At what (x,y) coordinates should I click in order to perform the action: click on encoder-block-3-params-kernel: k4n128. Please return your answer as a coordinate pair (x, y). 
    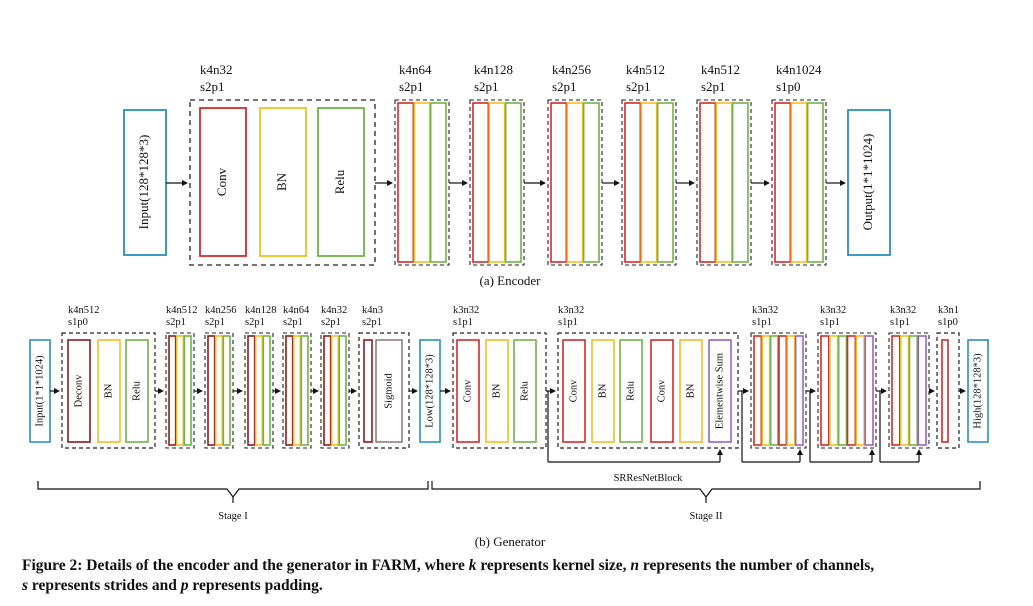
    Looking at the image, I should click on (493, 69).